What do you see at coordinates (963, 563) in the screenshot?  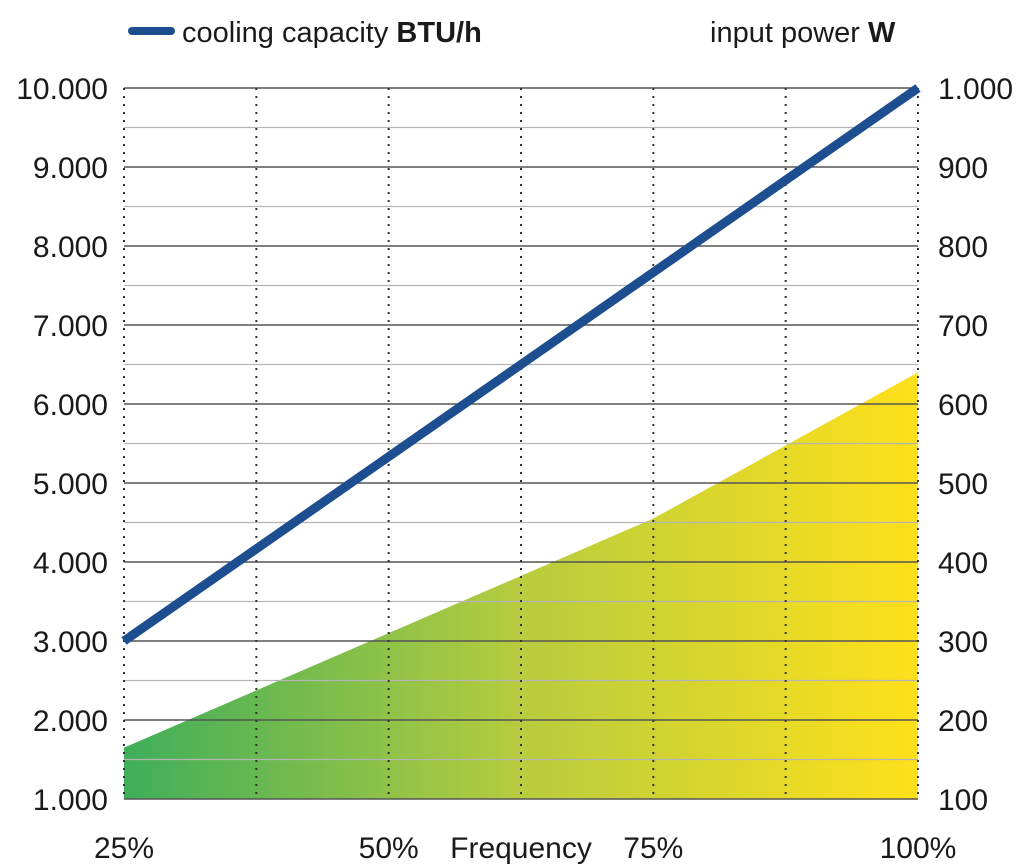 I see `y-right-tick-label: 400` at bounding box center [963, 563].